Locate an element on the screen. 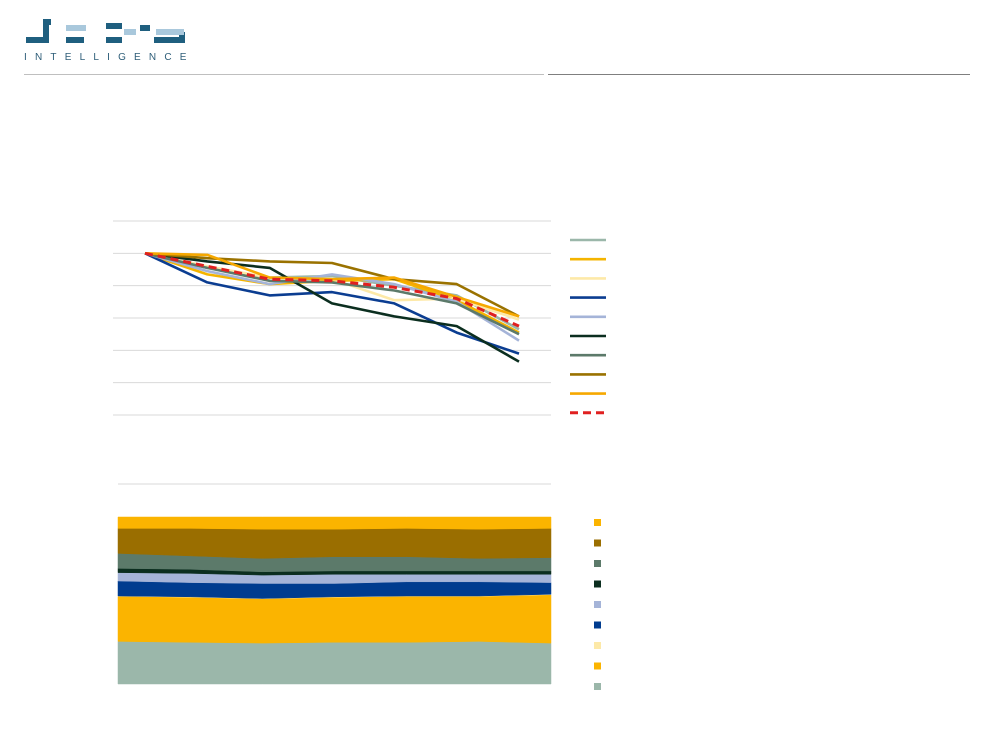 This screenshot has width=1000, height=750. area-chart-legend is located at coordinates (597, 604).